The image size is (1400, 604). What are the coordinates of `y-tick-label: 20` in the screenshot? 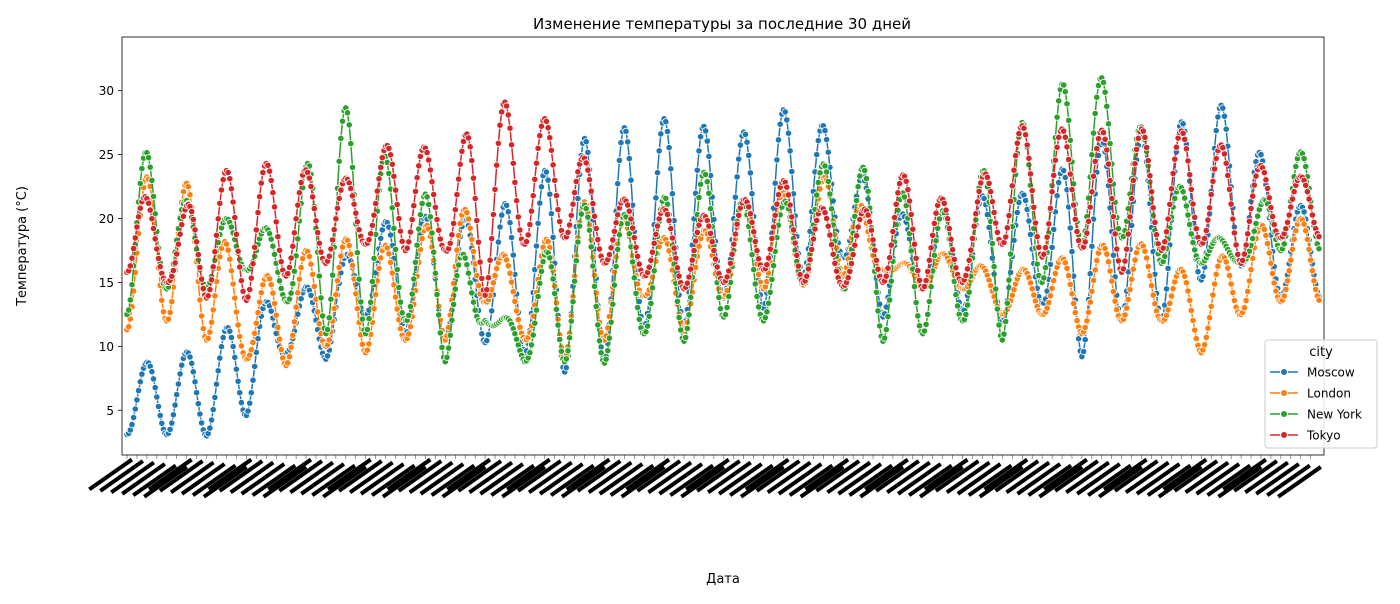 It's located at (106, 219).